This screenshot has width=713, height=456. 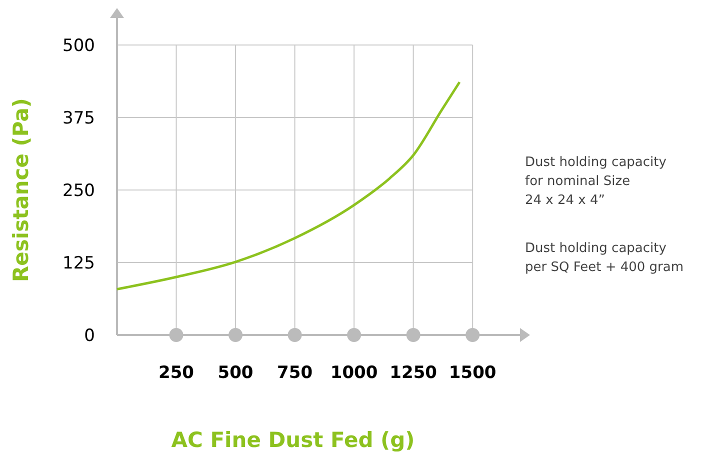 What do you see at coordinates (354, 373) in the screenshot?
I see `x-tick-label: 1000` at bounding box center [354, 373].